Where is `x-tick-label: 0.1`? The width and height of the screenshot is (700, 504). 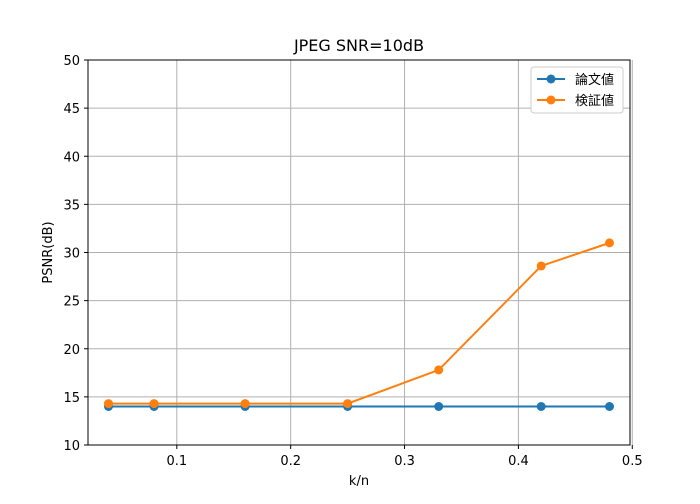 x-tick-label: 0.1 is located at coordinates (176, 461).